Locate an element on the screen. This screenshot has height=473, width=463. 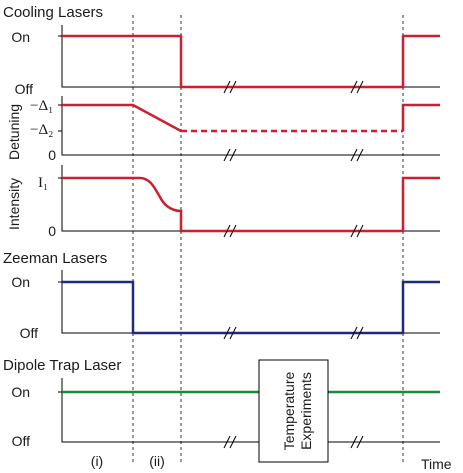
cooling-title: Cooling Lasers is located at coordinates (53, 12).